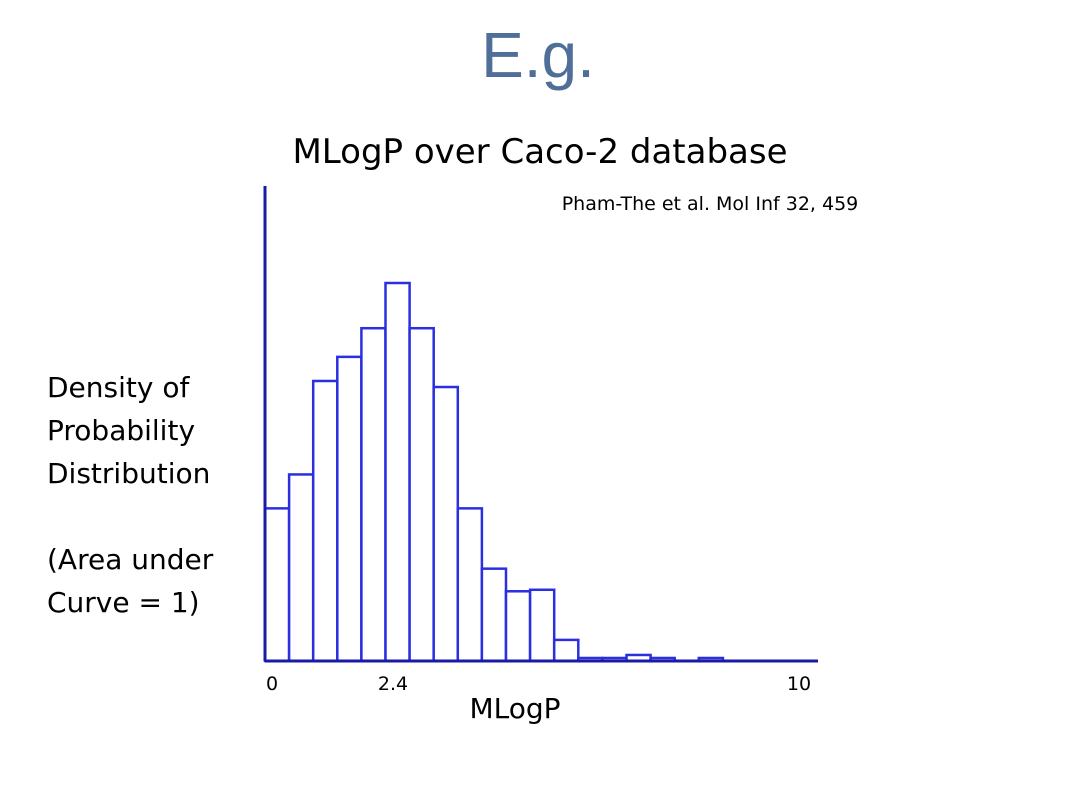 This screenshot has height=801, width=1076. Describe the element at coordinates (121, 430) in the screenshot. I see `y-axis-label-line: Probability` at that location.